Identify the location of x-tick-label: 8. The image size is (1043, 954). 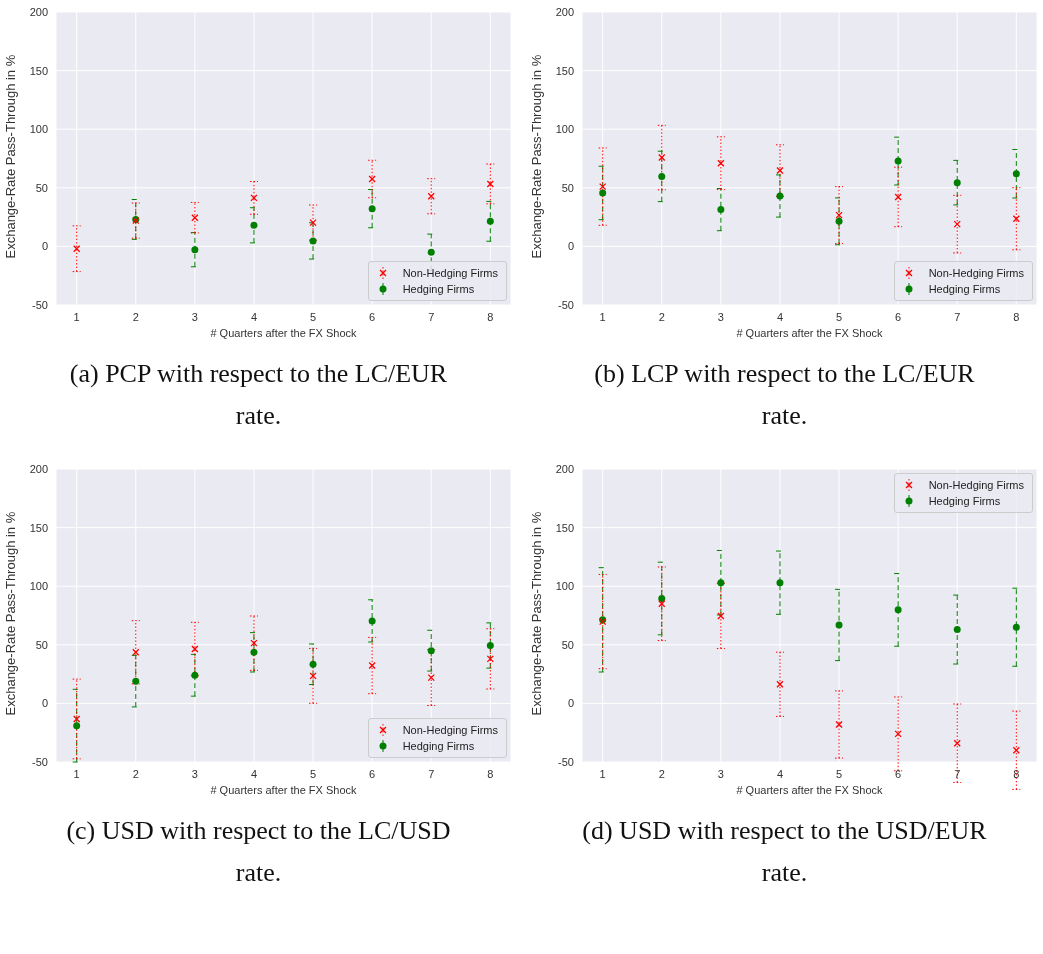
(1016, 316).